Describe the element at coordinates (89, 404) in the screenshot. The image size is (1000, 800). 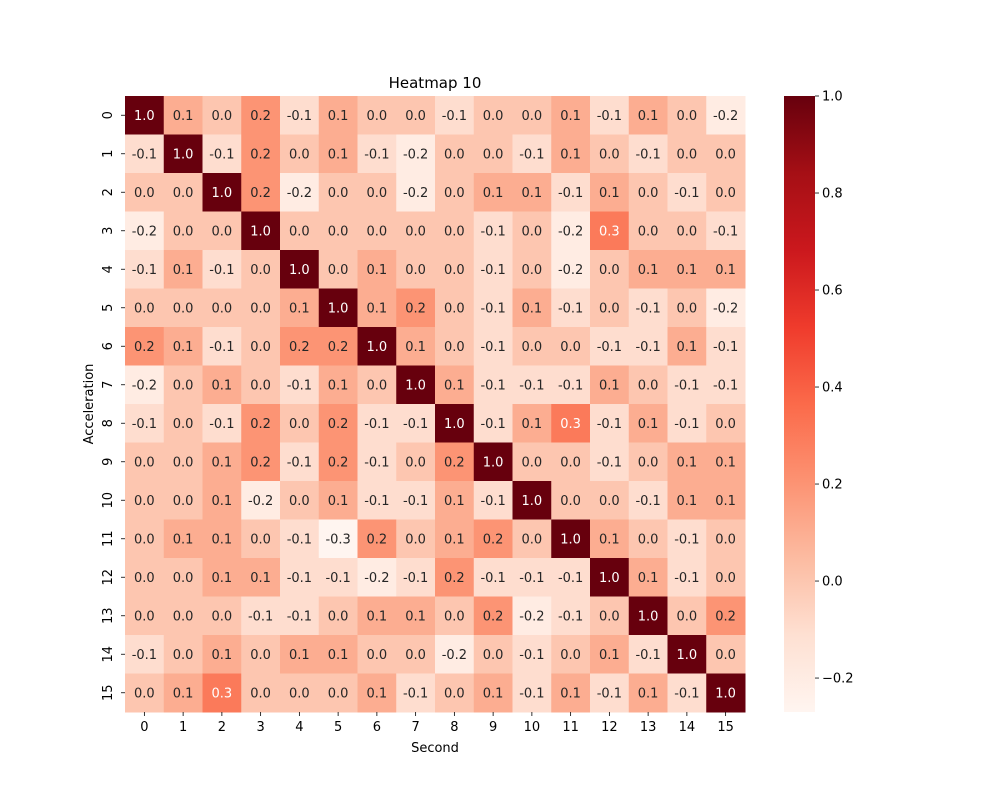
I see `y-axis-label: Acceleration` at that location.